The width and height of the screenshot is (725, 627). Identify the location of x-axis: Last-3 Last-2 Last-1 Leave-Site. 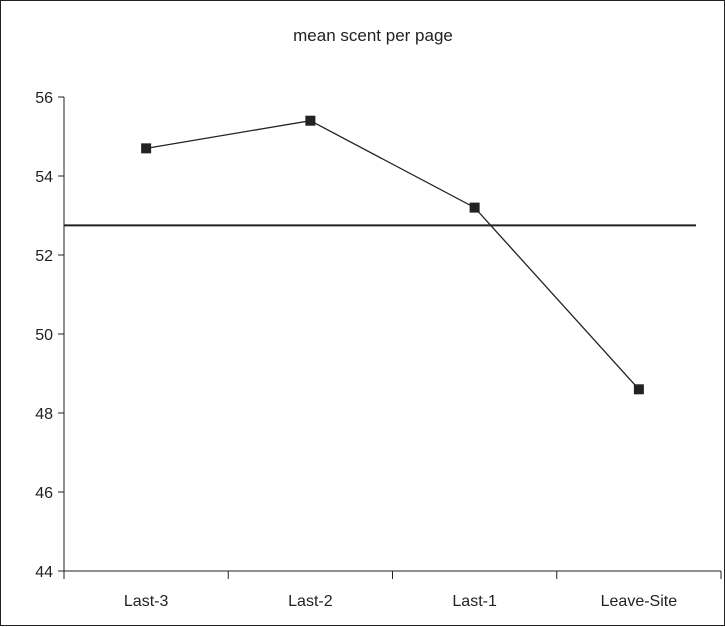
(392, 590).